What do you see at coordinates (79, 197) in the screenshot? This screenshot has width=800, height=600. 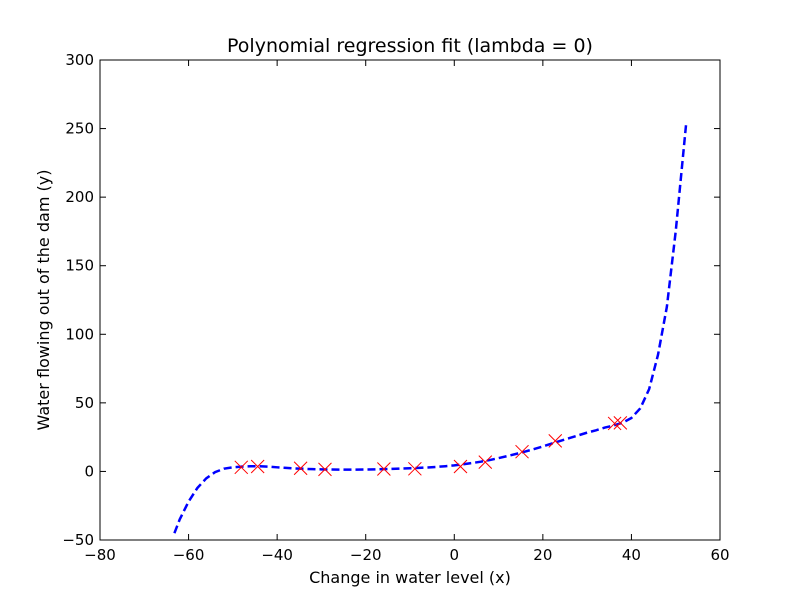 I see `y-tick-label: 200` at bounding box center [79, 197].